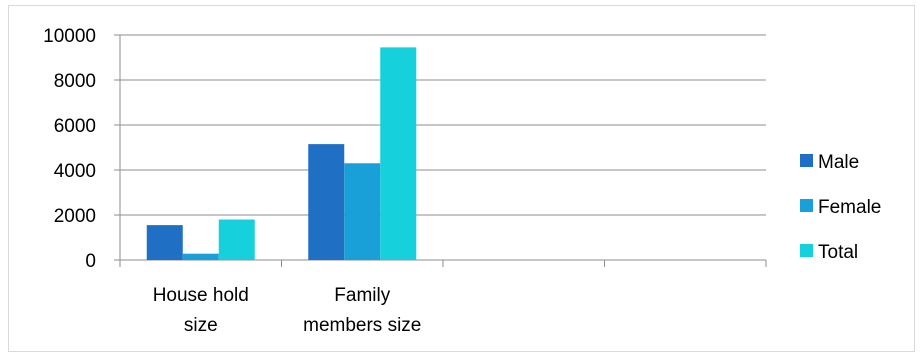 This screenshot has width=924, height=358. Describe the element at coordinates (69, 36) in the screenshot. I see `y-tick-label: 10000` at that location.